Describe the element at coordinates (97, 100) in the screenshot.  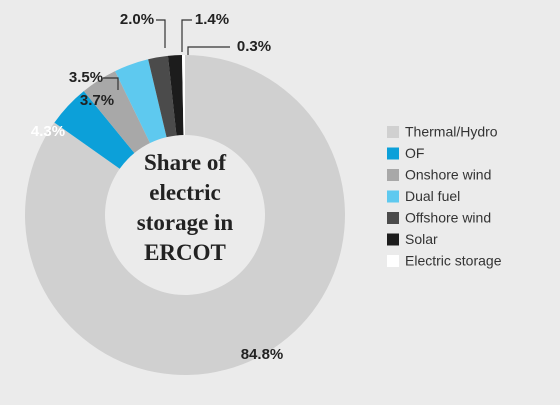
I see `data-label: 3.7%` at that location.